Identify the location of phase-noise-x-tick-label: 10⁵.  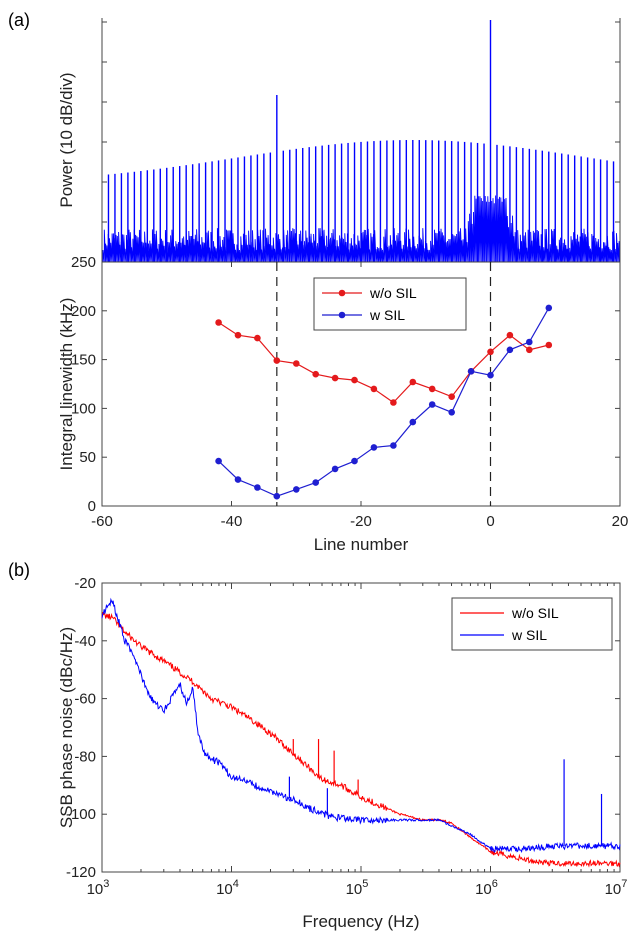
(357, 888).